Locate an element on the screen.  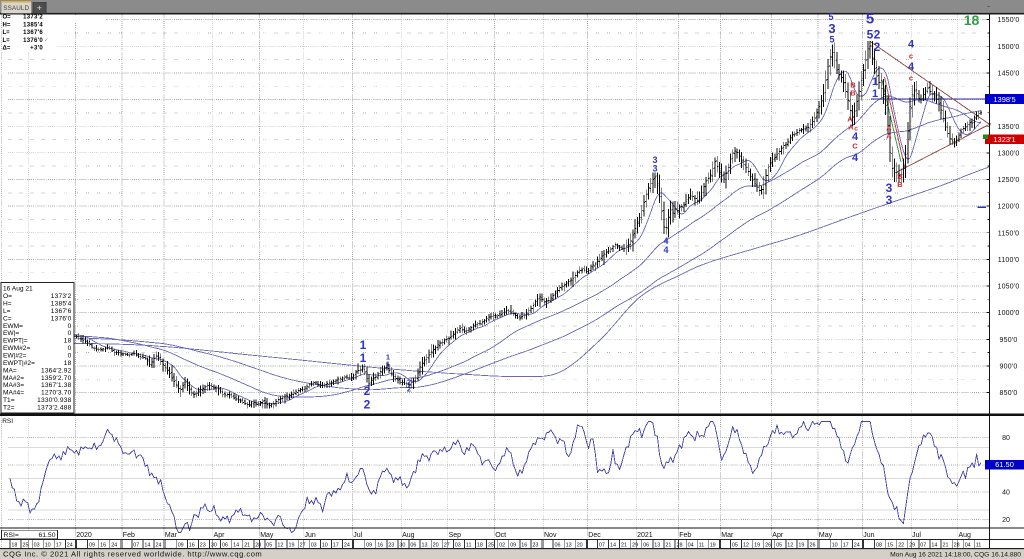
svg-text: 1367′6 is located at coordinates (33, 33).